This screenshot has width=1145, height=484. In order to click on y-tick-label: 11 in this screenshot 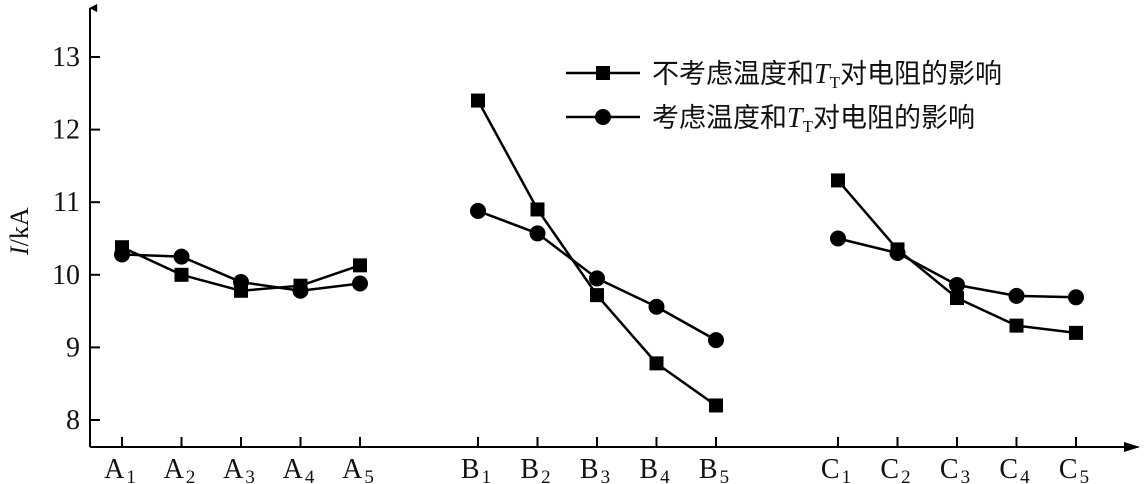, I will do `click(66, 202)`.